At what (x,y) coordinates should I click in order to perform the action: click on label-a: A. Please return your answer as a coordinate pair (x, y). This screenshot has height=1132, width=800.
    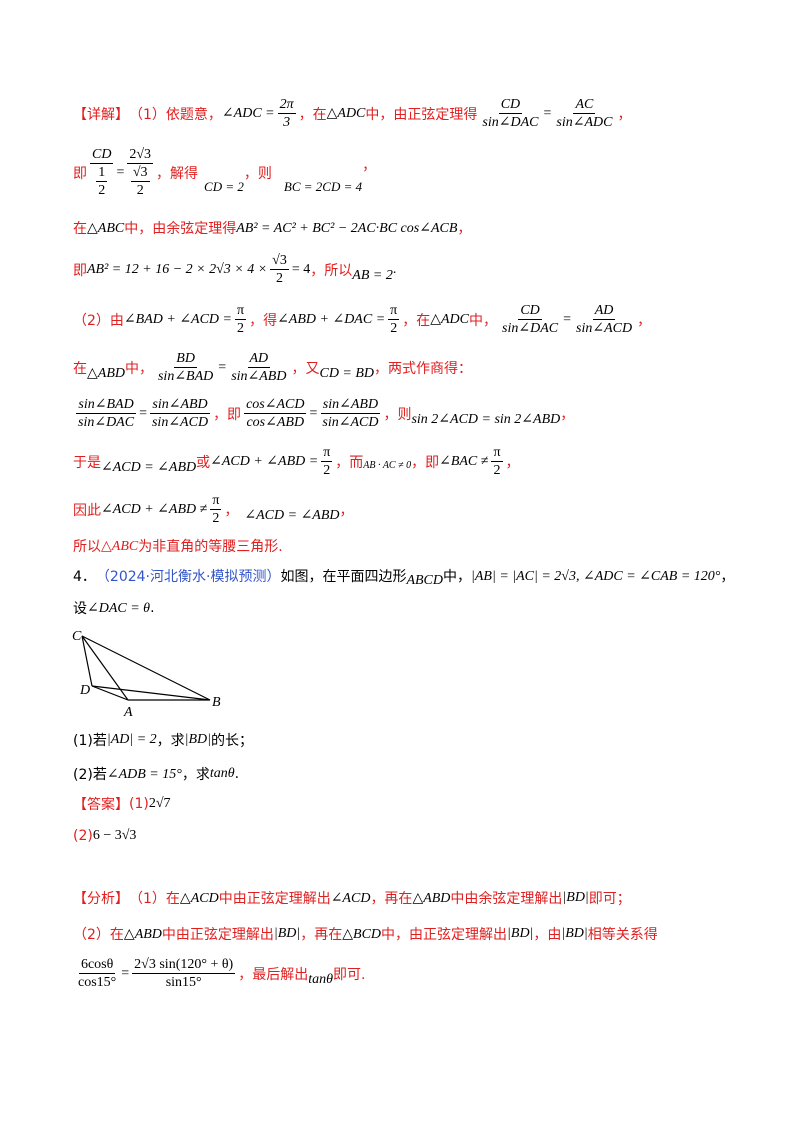
    Looking at the image, I should click on (128, 712).